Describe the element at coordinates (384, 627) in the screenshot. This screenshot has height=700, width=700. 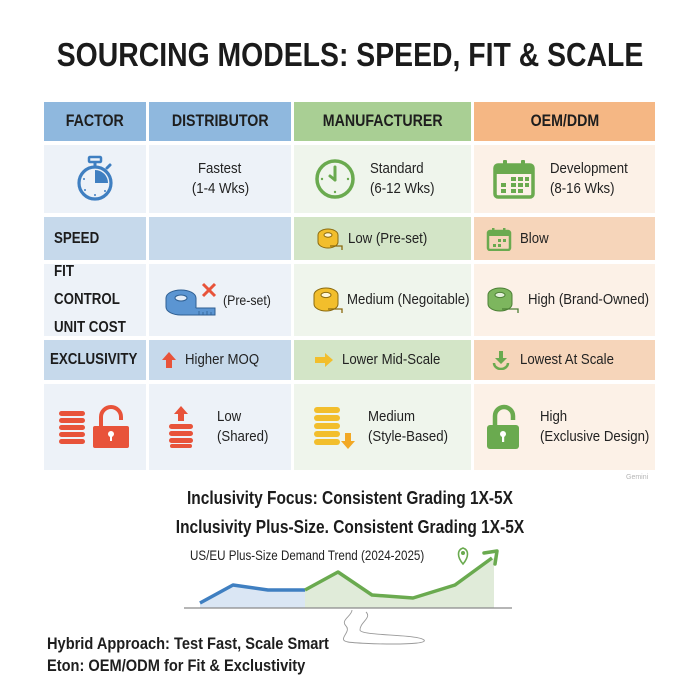
I see `decorative-cable` at that location.